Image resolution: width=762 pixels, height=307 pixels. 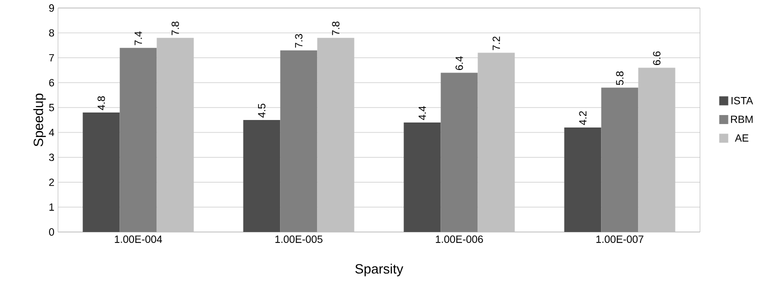 I want to click on y-axis-title: Speedup, so click(x=39, y=120).